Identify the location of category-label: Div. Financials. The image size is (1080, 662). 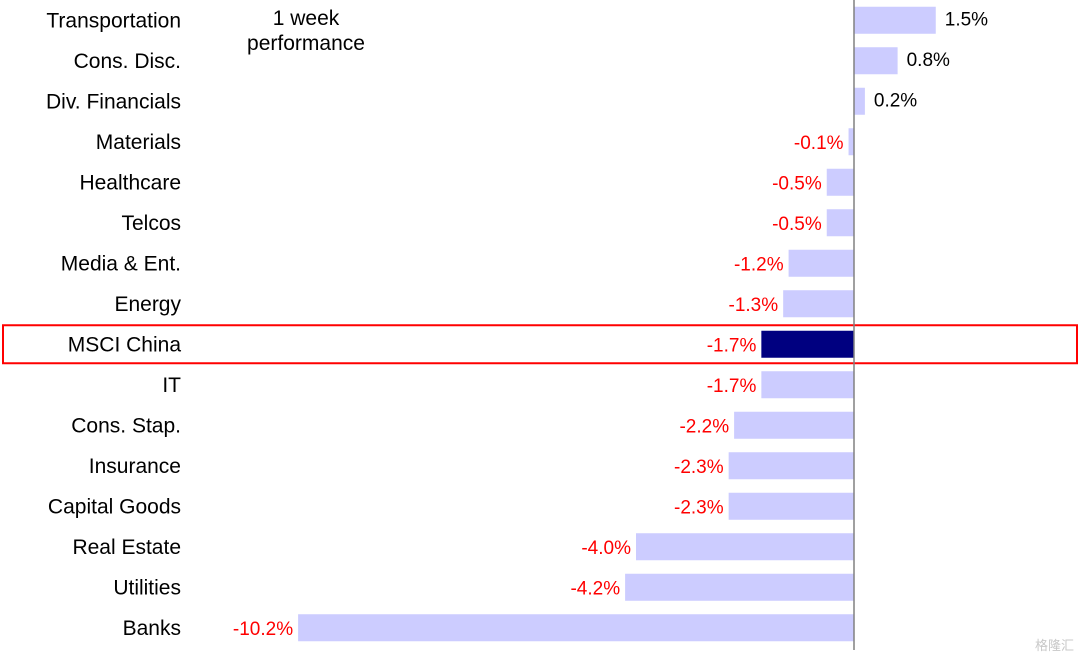
(113, 101).